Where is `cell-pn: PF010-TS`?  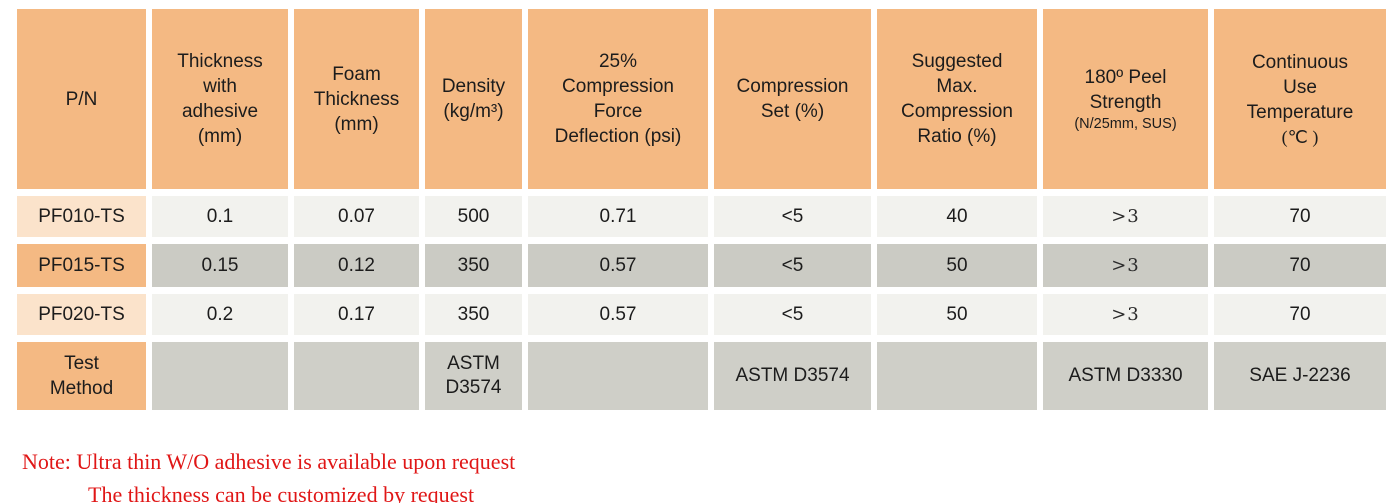 cell-pn: PF010-TS is located at coordinates (81, 216).